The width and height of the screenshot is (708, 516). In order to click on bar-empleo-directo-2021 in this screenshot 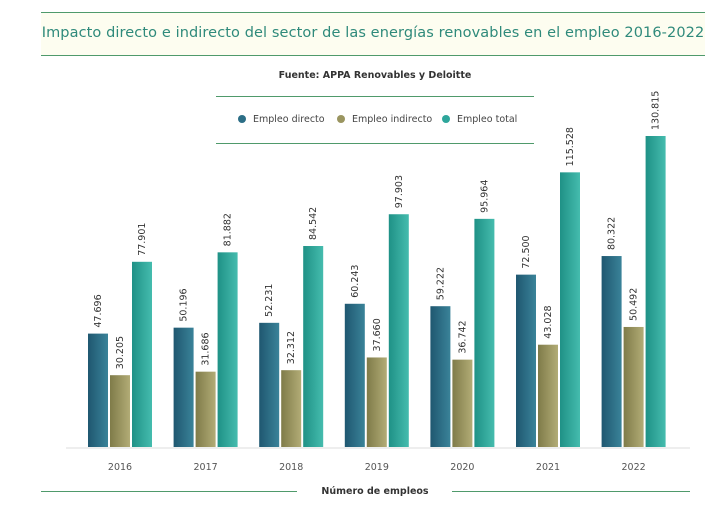, I will do `click(526, 360)`.